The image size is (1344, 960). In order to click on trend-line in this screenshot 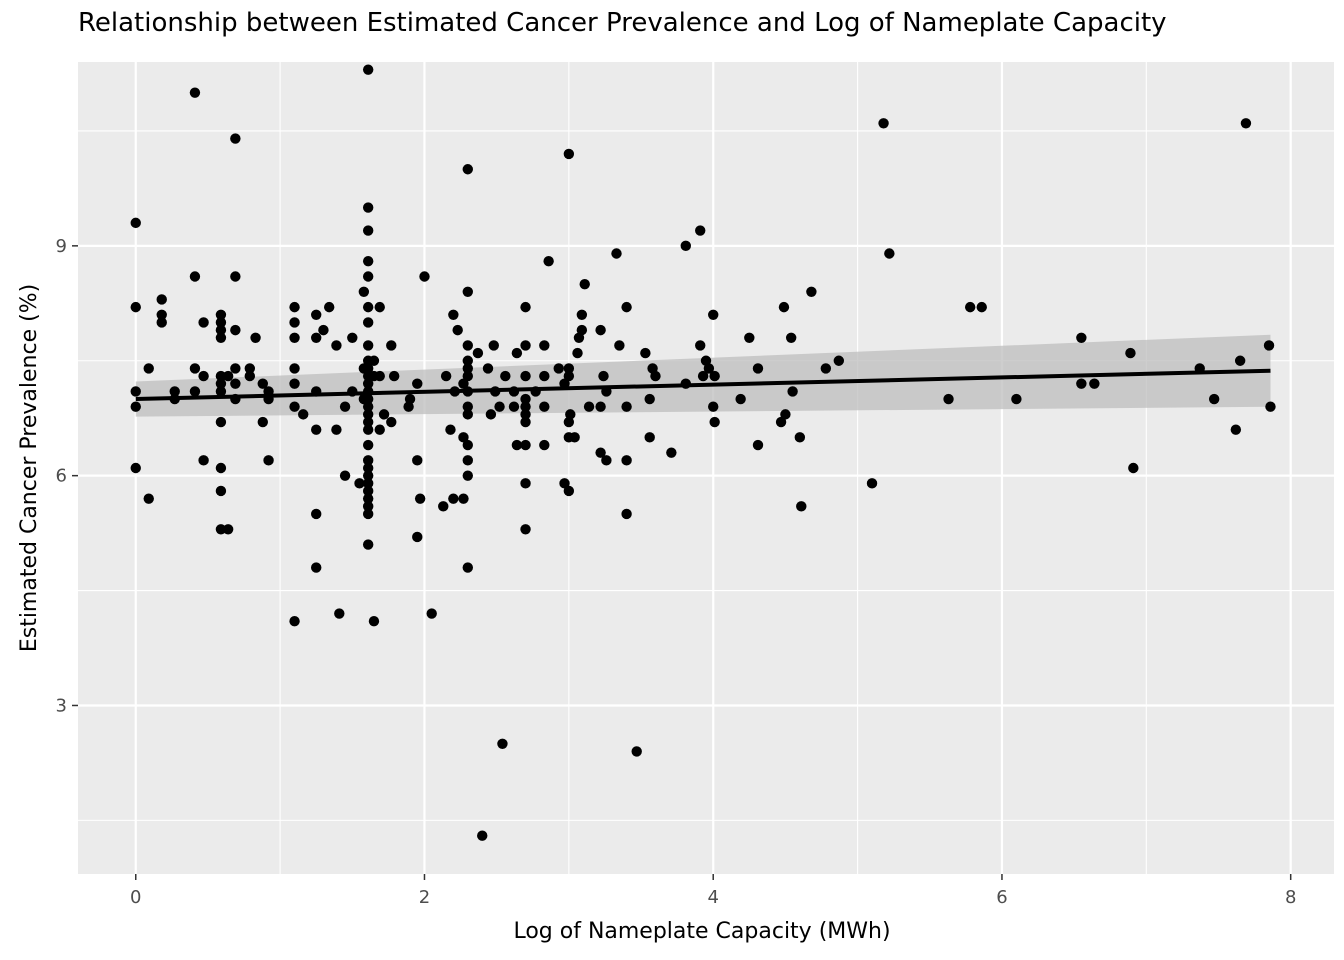, I will do `click(703, 385)`.